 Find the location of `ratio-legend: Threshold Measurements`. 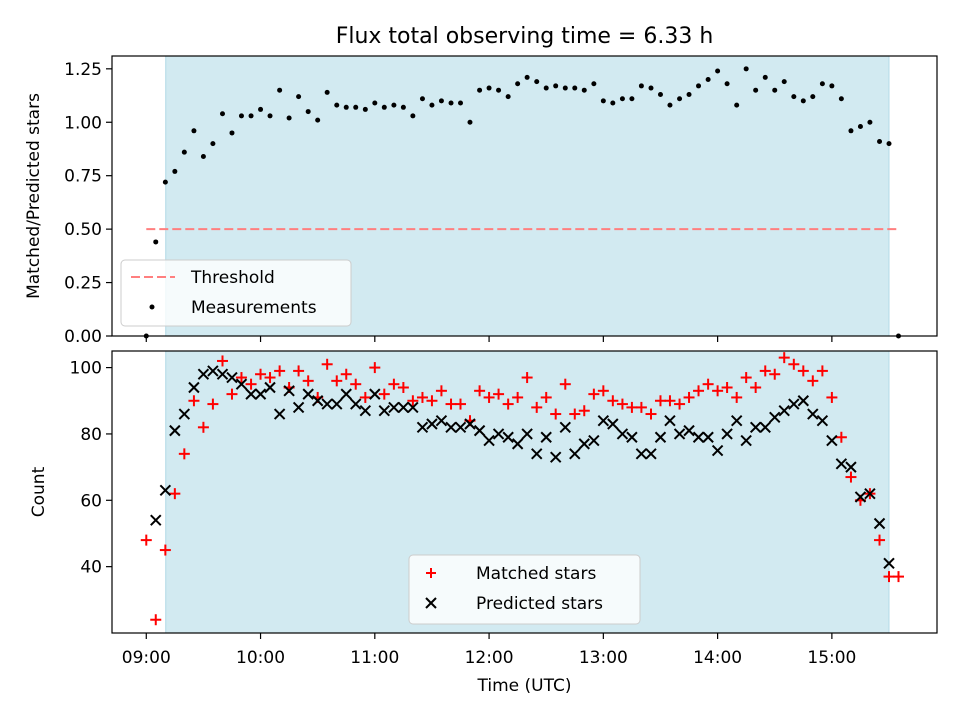

ratio-legend: Threshold Measurements is located at coordinates (236, 293).